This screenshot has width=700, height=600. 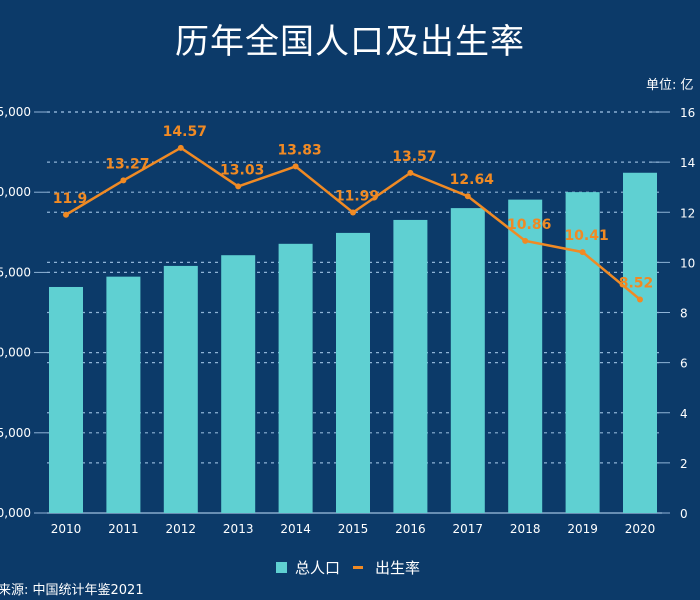 What do you see at coordinates (66, 399) in the screenshot?
I see `bar-2010` at bounding box center [66, 399].